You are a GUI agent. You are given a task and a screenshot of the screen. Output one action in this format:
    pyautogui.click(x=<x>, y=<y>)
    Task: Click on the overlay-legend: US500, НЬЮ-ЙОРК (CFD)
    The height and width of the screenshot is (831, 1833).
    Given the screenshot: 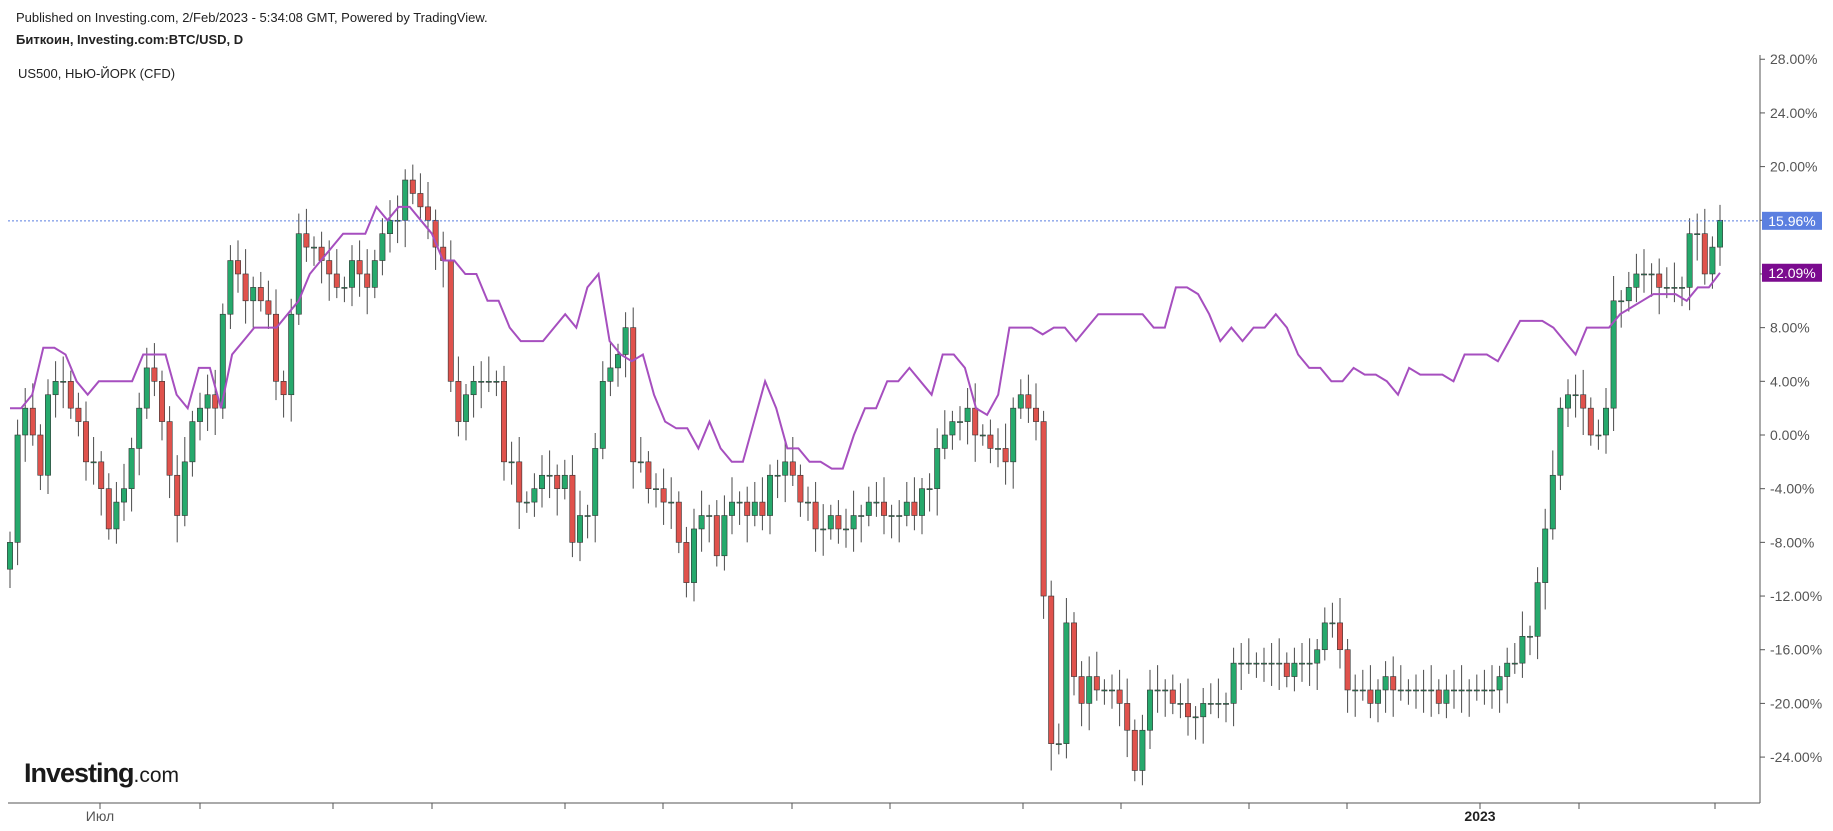 What is the action you would take?
    pyautogui.click(x=97, y=73)
    